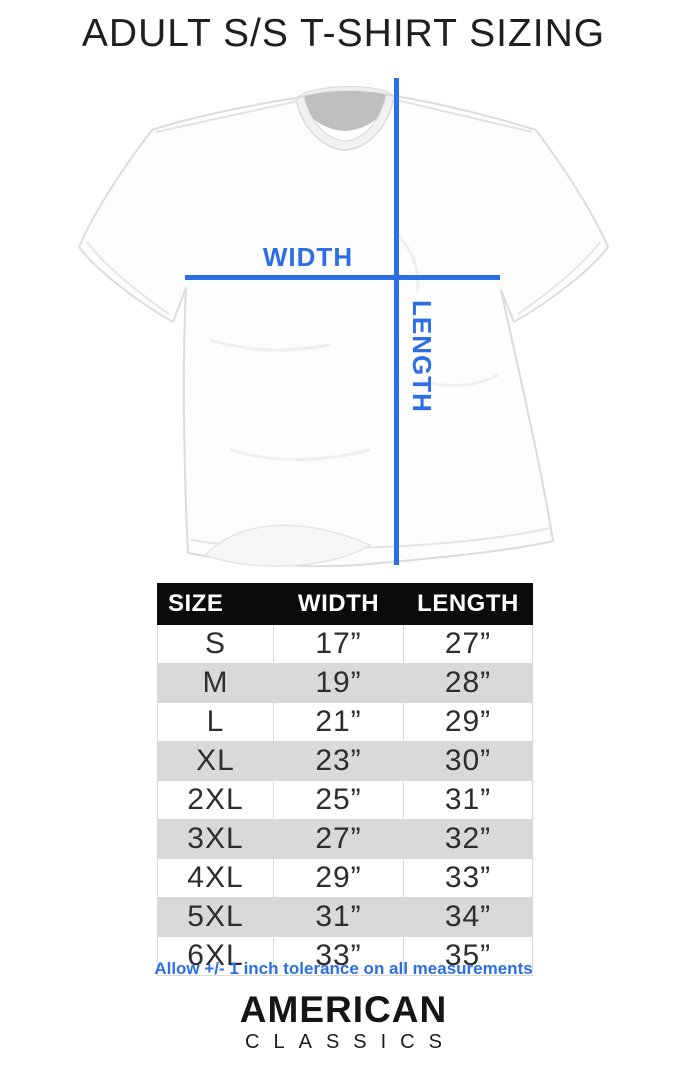 The height and width of the screenshot is (1080, 687). Describe the element at coordinates (342, 277) in the screenshot. I see `width-measure-line` at that location.